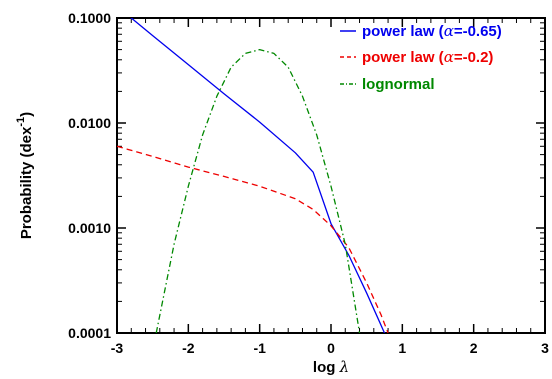 Image resolution: width=552 pixels, height=379 pixels. Describe the element at coordinates (21, 122) in the screenshot. I see `y-axis-title-sup: -1` at that location.